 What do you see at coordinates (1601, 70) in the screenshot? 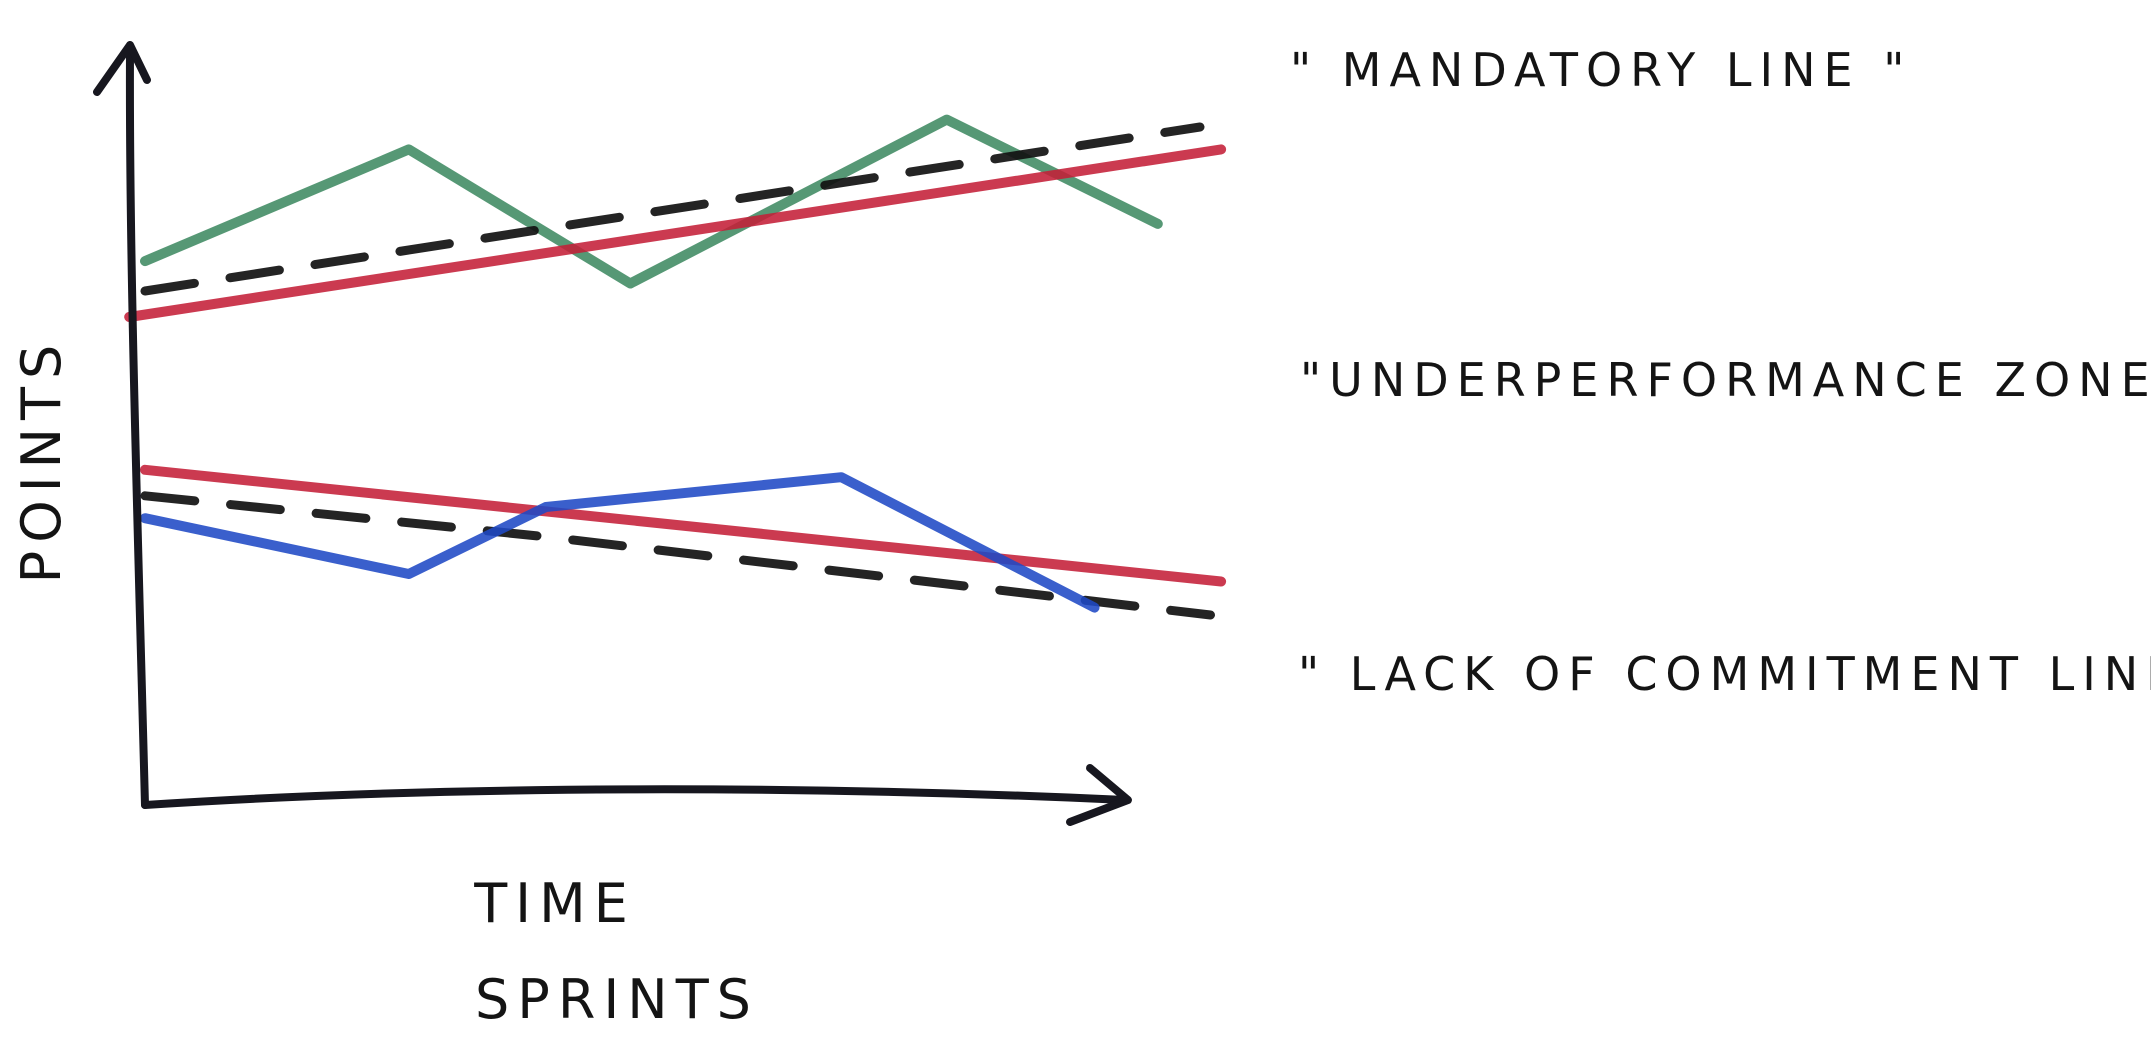
I see `annotation-mandatory-line: " MANDATORY LINE "` at bounding box center [1601, 70].